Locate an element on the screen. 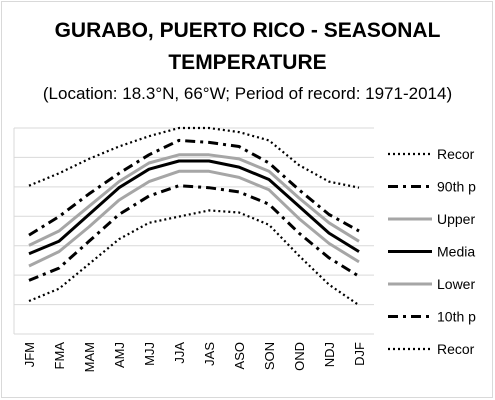  legend-label: Upper is located at coordinates (456, 219).